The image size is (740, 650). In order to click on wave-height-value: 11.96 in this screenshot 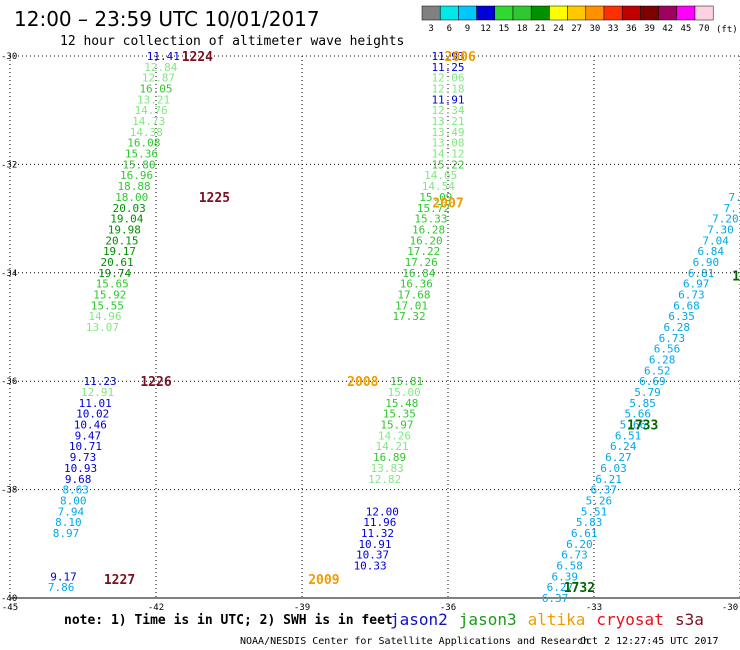, I will do `click(379, 522)`.